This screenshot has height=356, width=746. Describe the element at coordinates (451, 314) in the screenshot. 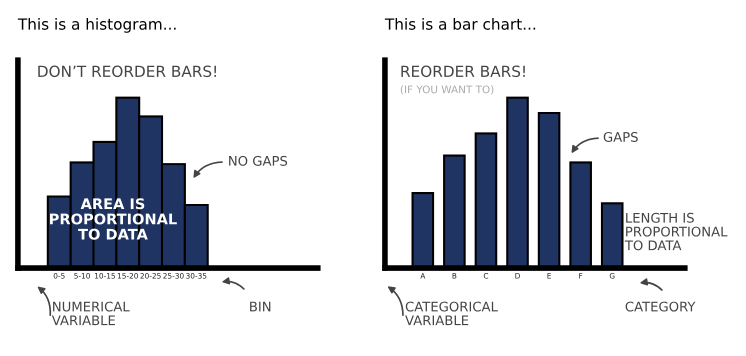

I see `text: CATEGORICAL VARIABLE` at that location.